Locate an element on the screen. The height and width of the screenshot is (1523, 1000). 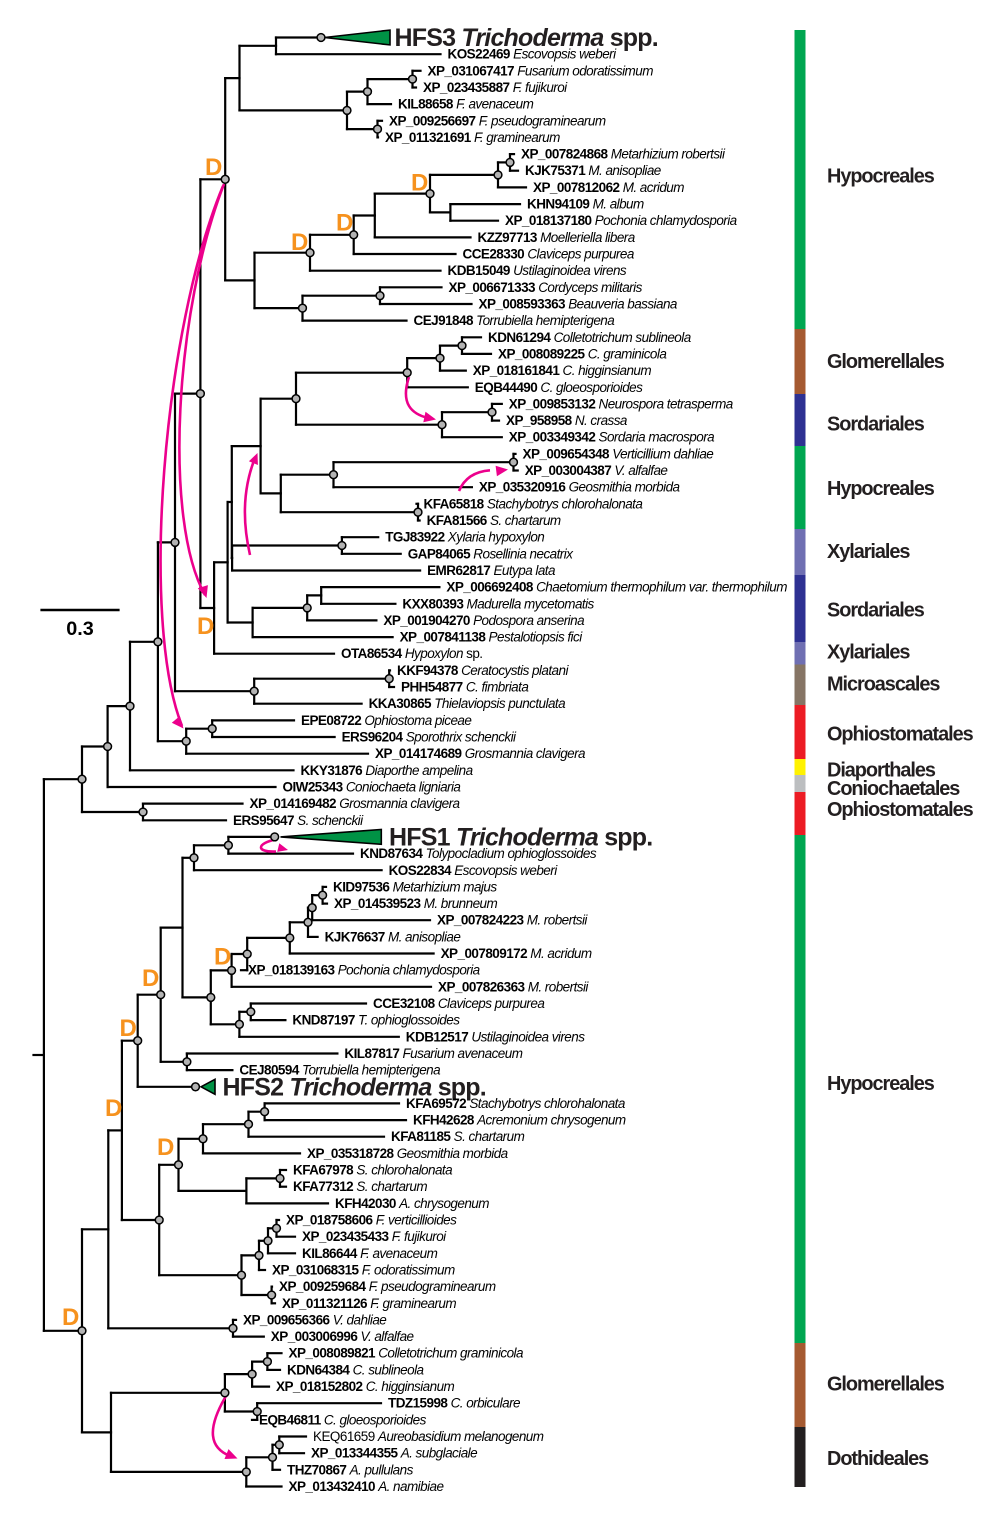
svg-text: KKY31876 Diaporthe ampelina is located at coordinates (387, 770).